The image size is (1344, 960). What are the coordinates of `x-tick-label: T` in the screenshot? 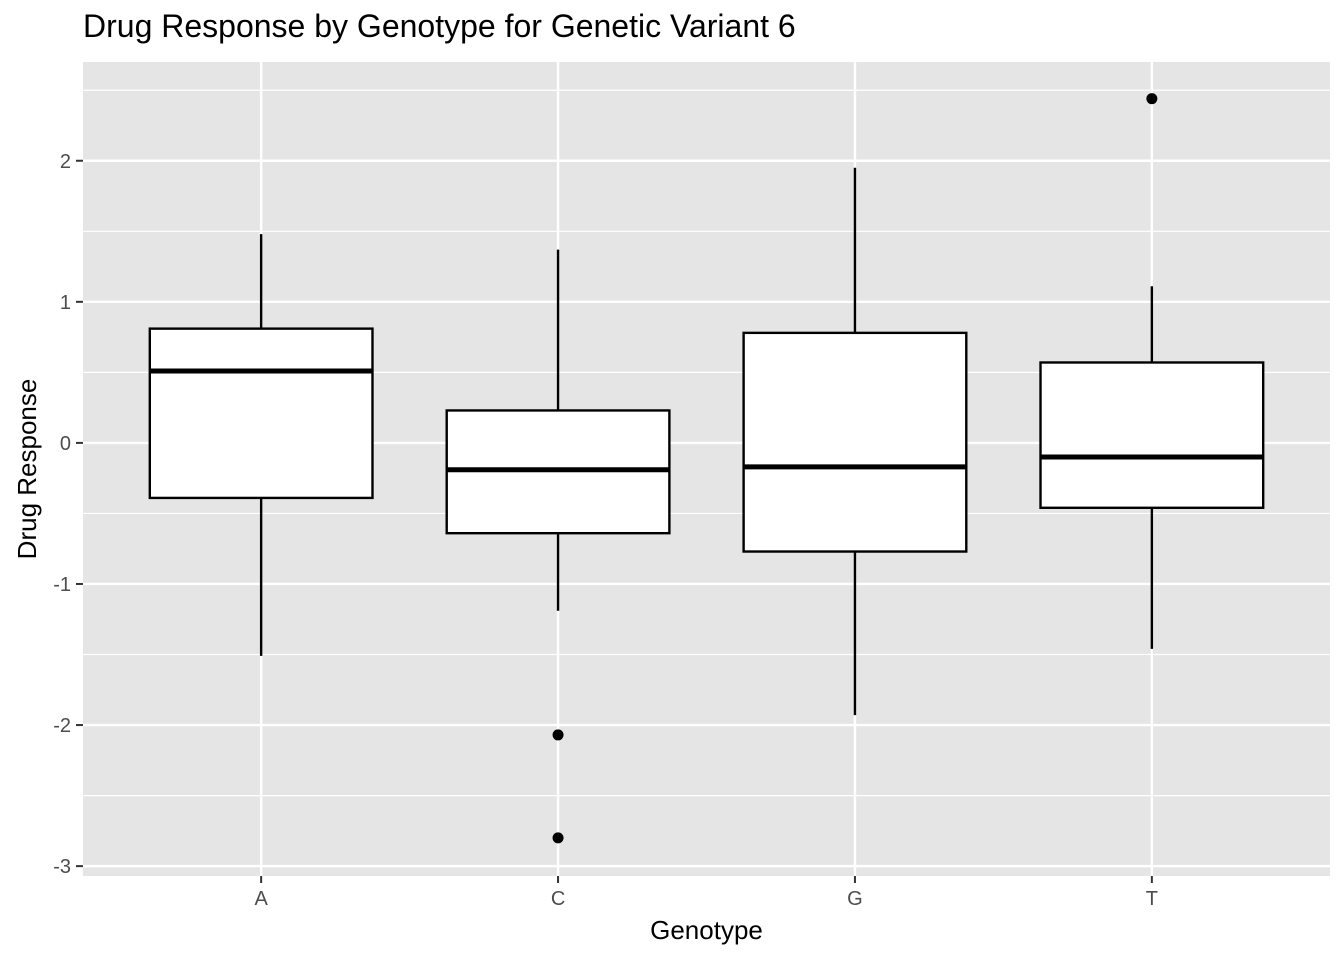 It's located at (1152, 899).